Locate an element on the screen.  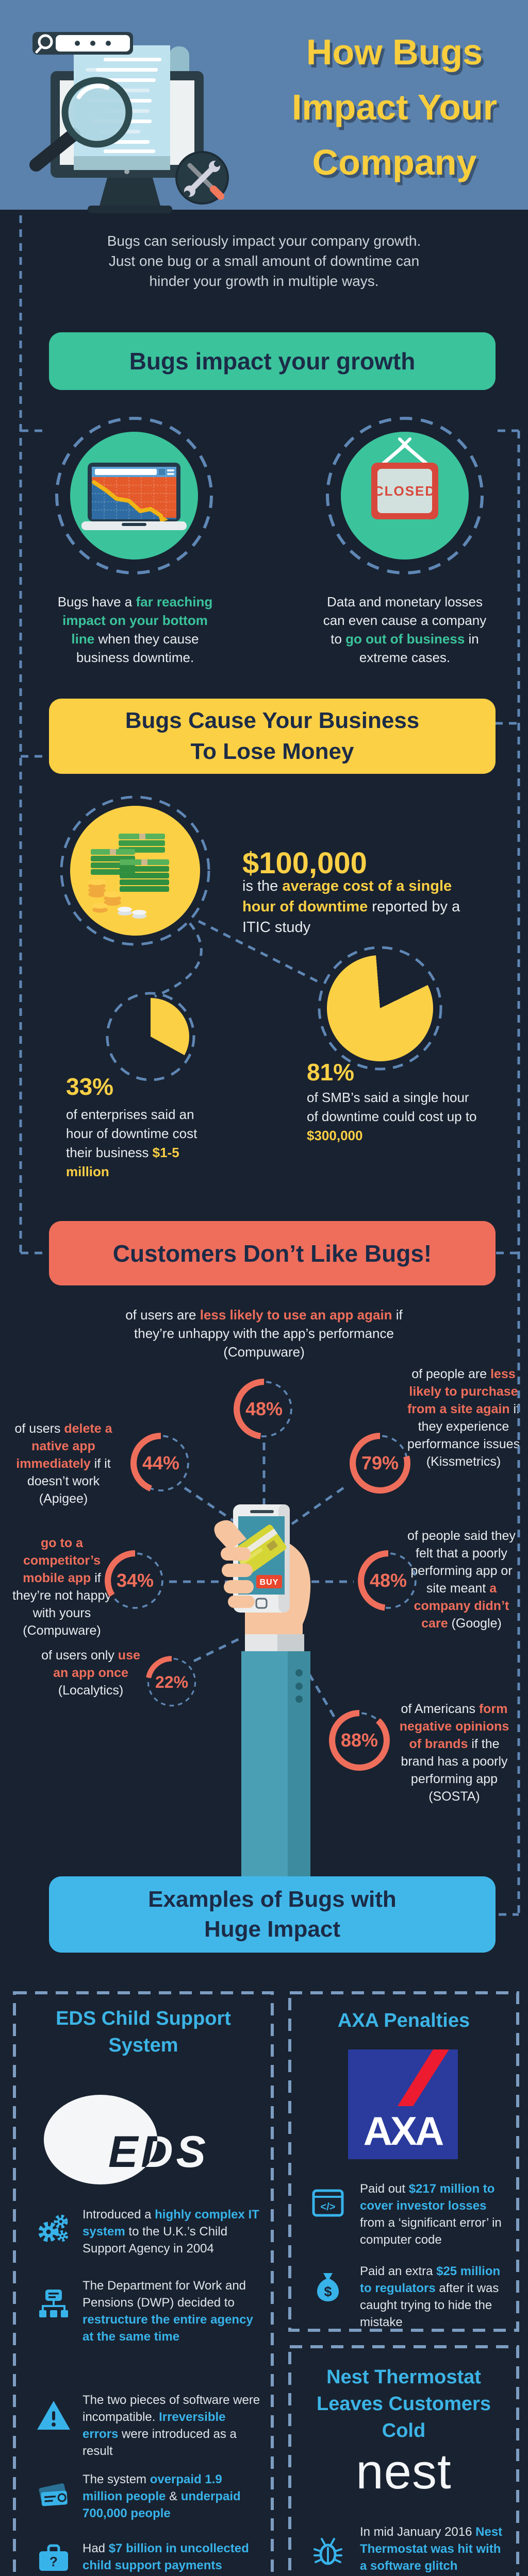
stat-percent: 22% is located at coordinates (172, 1681).